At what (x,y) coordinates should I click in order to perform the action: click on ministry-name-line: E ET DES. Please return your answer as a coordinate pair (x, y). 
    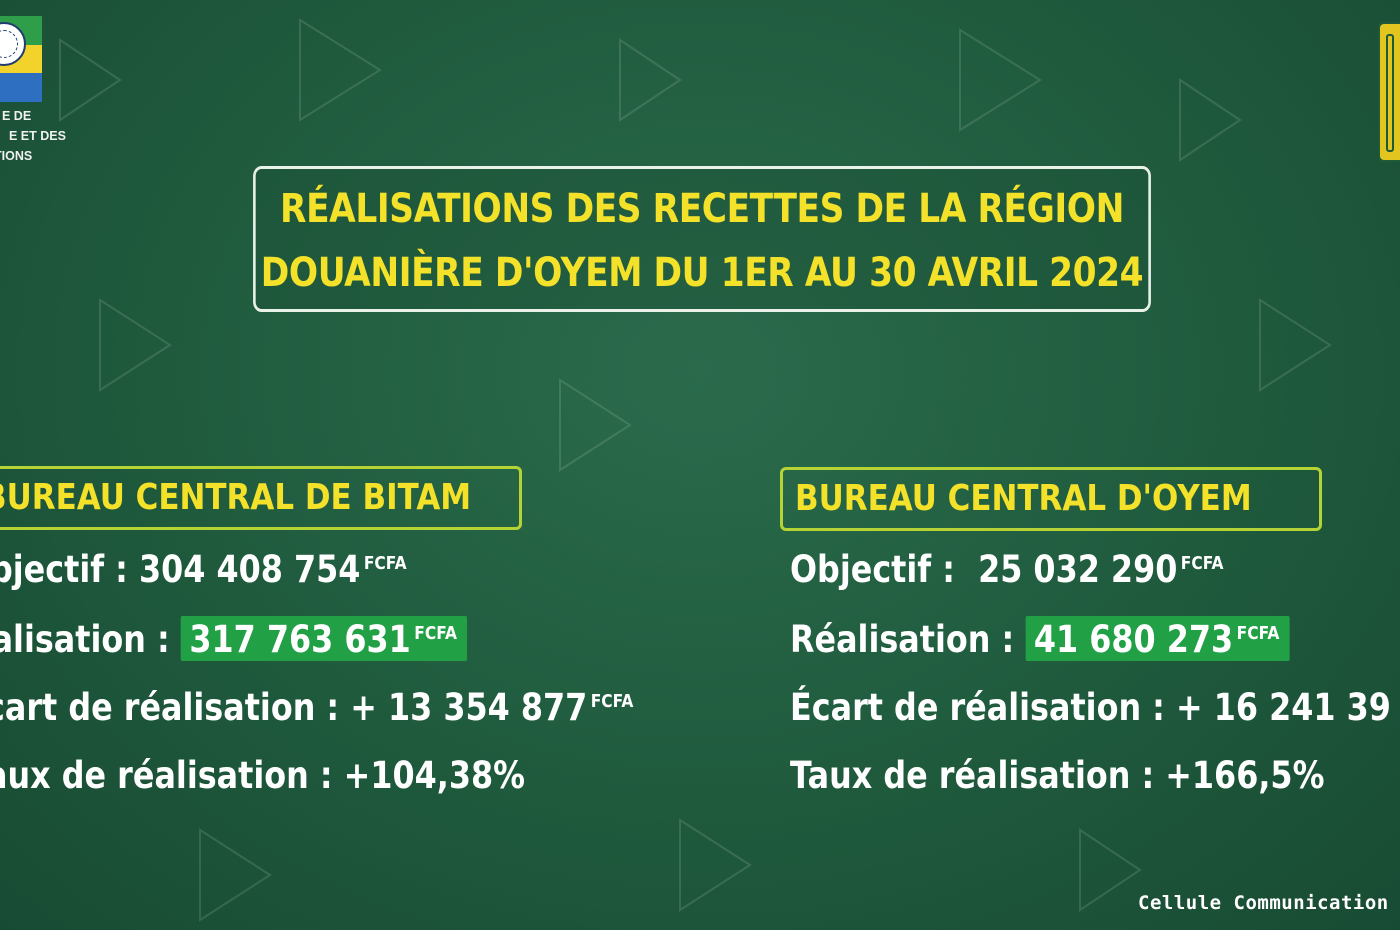
    Looking at the image, I should click on (37, 136).